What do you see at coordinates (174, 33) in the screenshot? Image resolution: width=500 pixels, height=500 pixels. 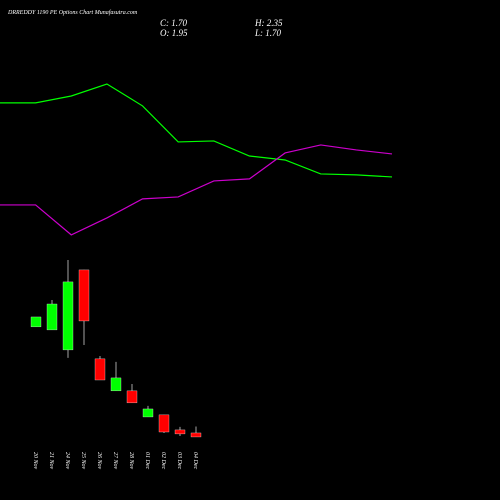 I see `open-label: O: 1.95` at bounding box center [174, 33].